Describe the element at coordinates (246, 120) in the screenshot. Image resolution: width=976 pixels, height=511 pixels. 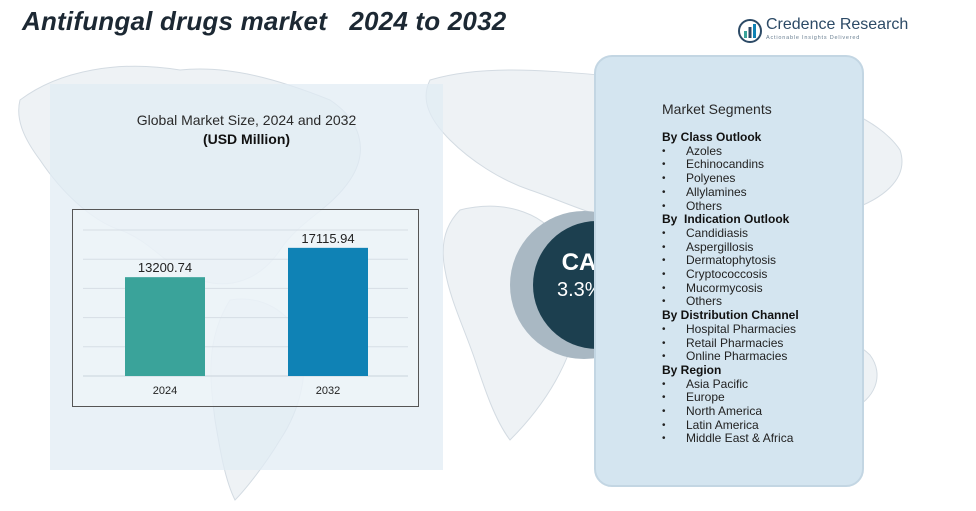
I see `chart-title: Global Market Size, 2024 and 2032` at that location.